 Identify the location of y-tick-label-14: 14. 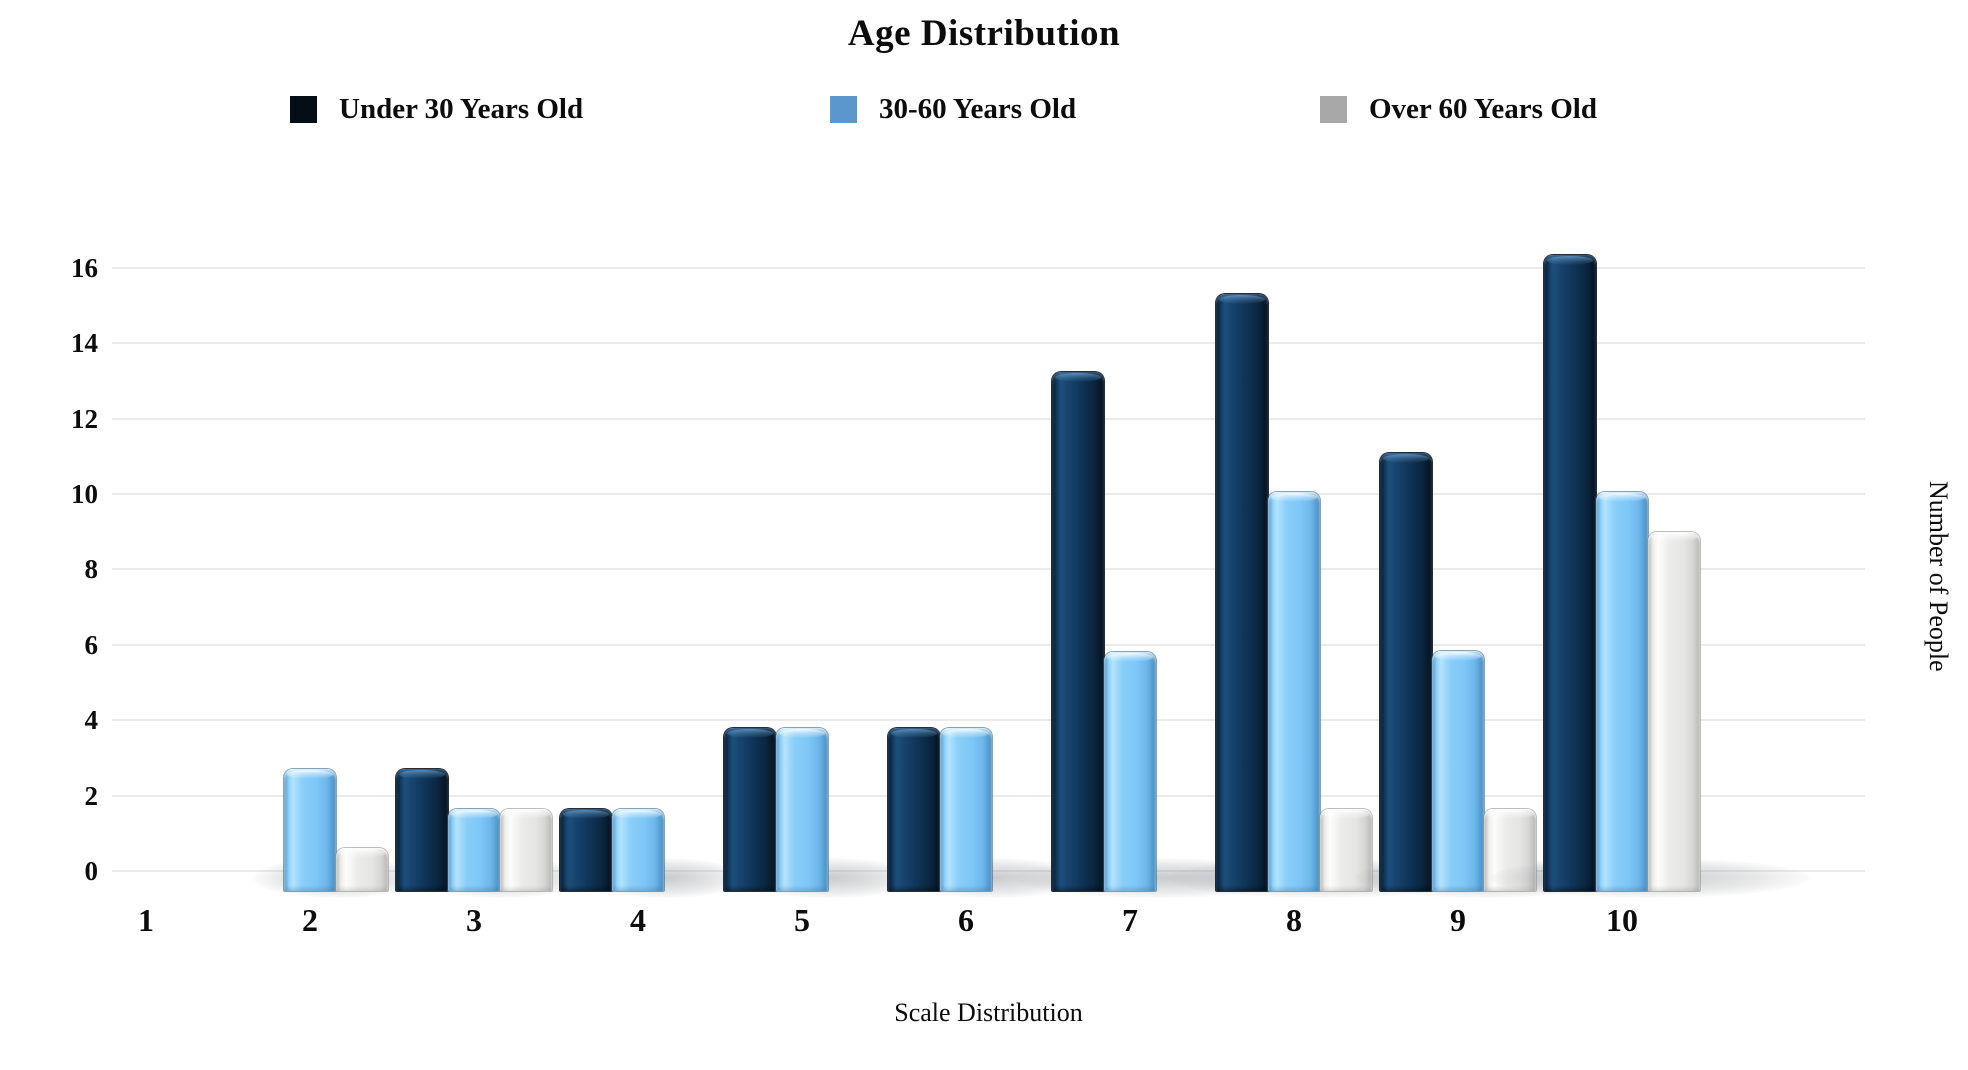
(84, 343).